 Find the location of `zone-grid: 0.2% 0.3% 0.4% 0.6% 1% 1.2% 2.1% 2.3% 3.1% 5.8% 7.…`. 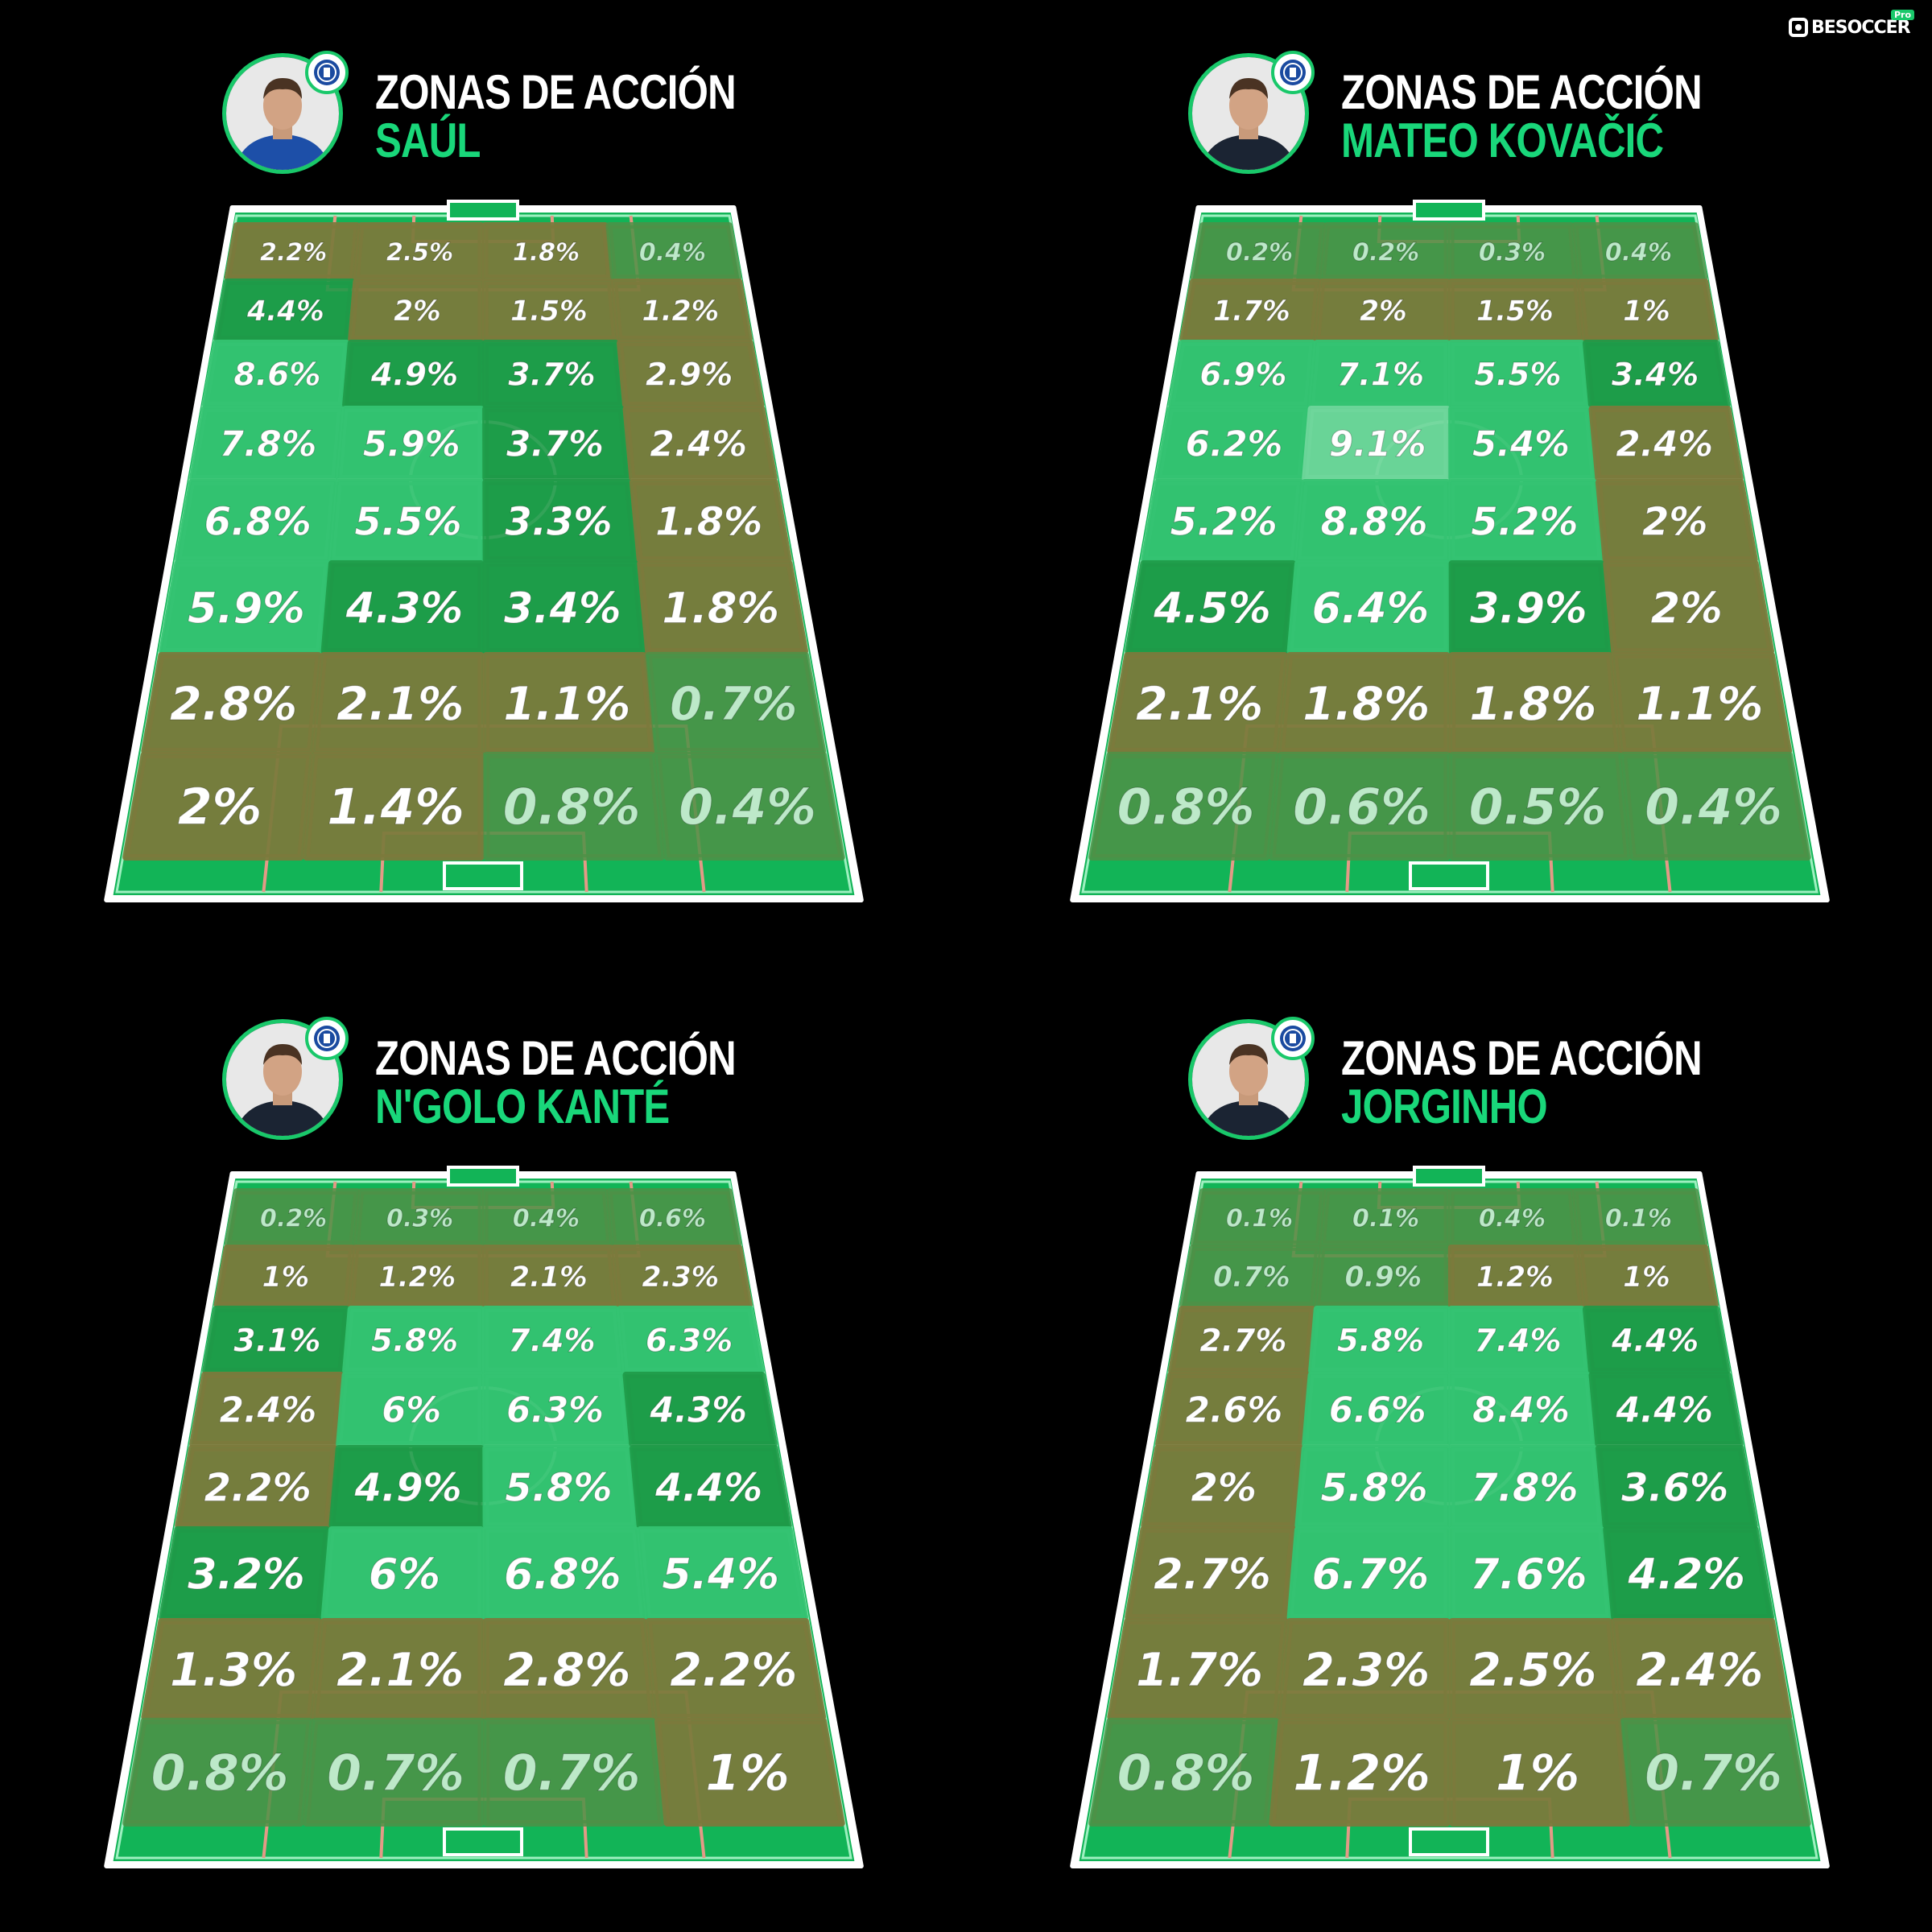

zone-grid: 0.2% 0.3% 0.4% 0.6% 1% 1.2% 2.1% 2.3% 3.1% 5.8% 7.… is located at coordinates (483, 1507).